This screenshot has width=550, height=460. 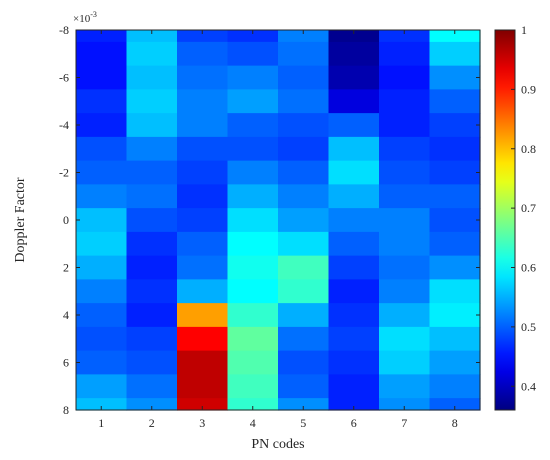 What do you see at coordinates (528, 208) in the screenshot?
I see `colorbar-tick-label: 0.7` at bounding box center [528, 208].